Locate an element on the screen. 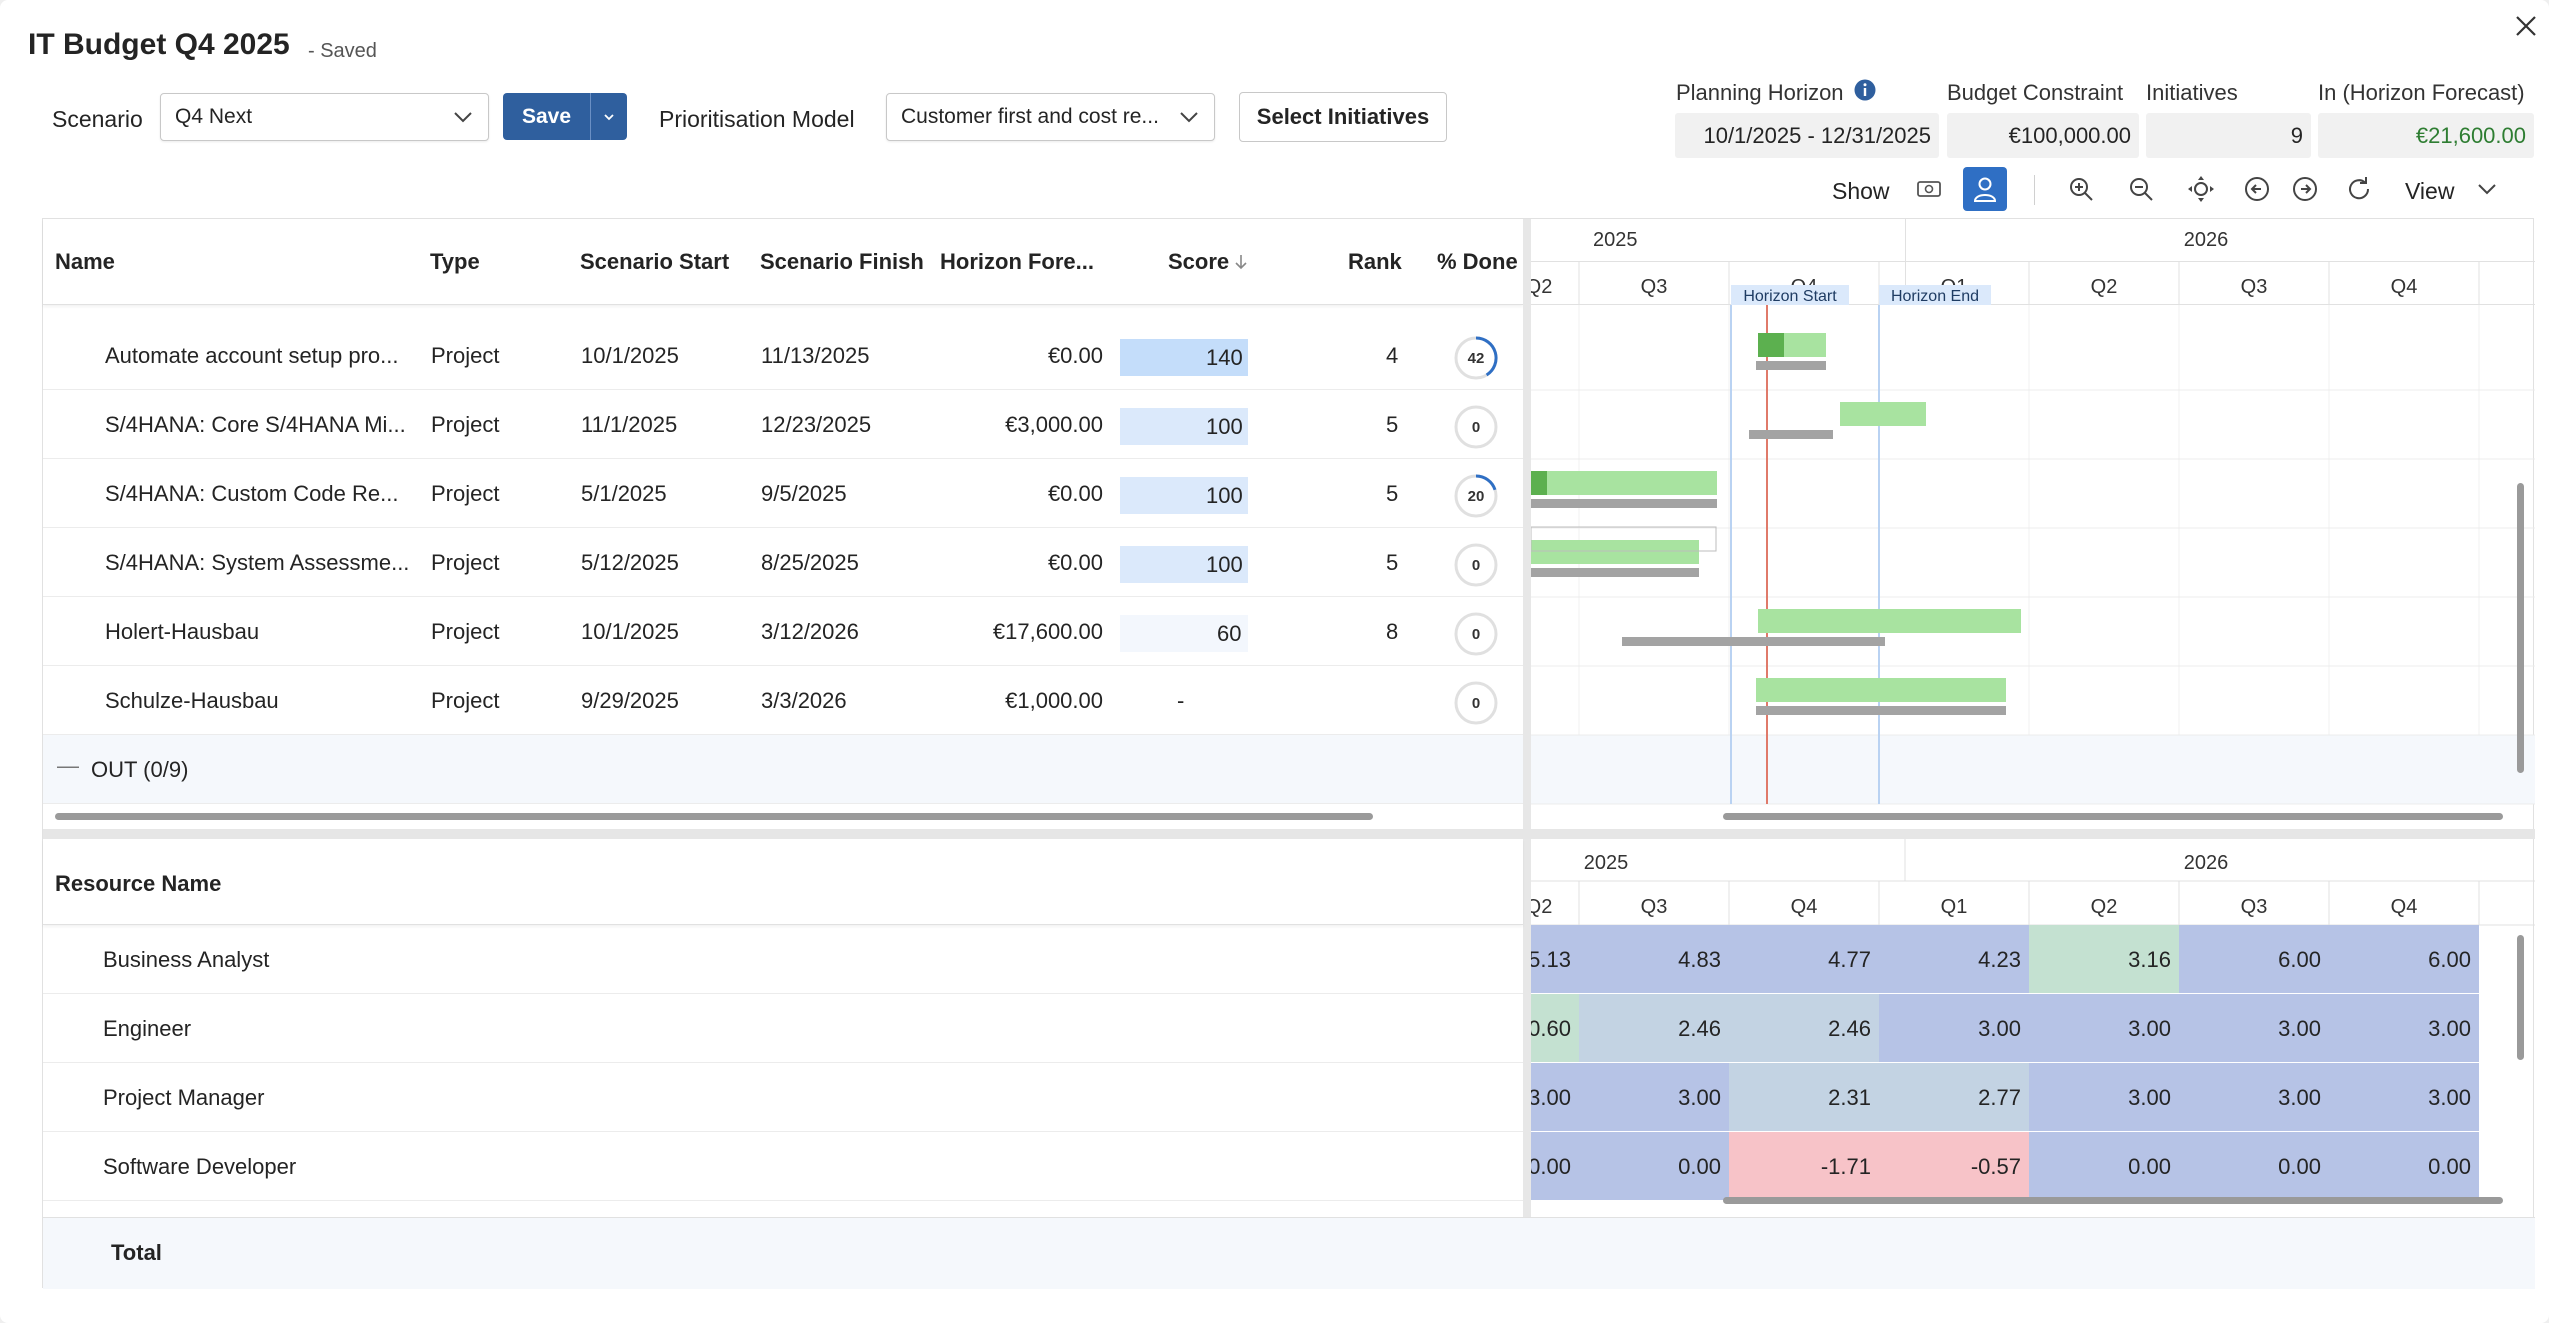 The height and width of the screenshot is (1323, 2549). col-rank: Rank is located at coordinates (1375, 261).